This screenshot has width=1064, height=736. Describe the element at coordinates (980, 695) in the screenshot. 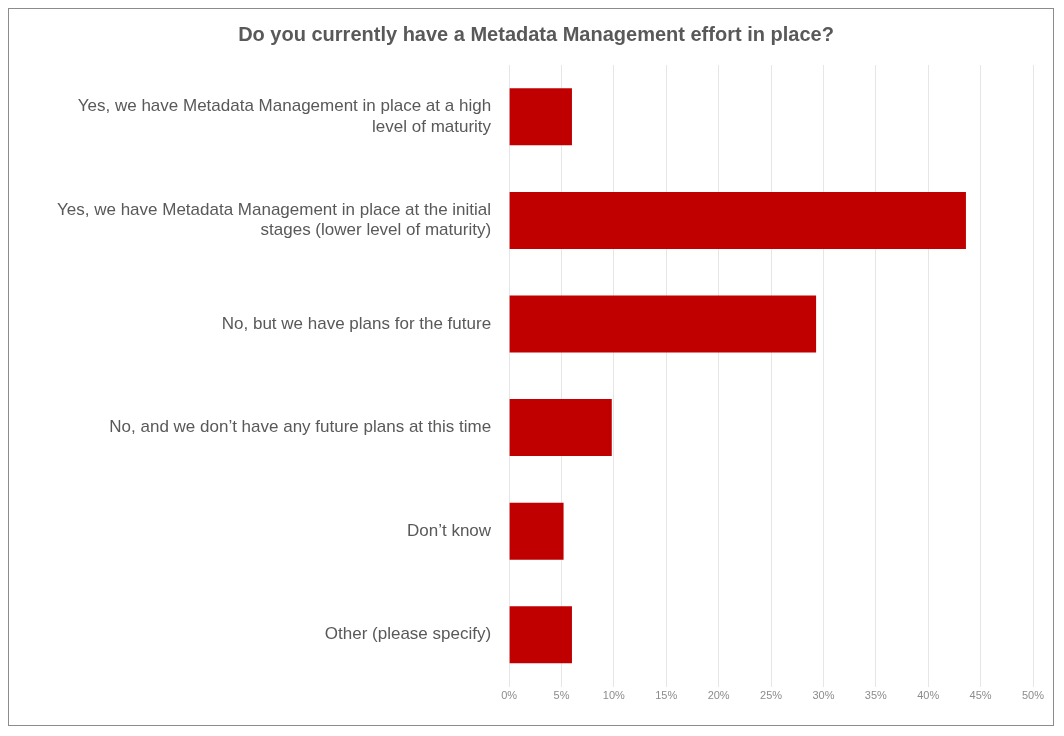

I see `x-tick-label: 45%` at that location.